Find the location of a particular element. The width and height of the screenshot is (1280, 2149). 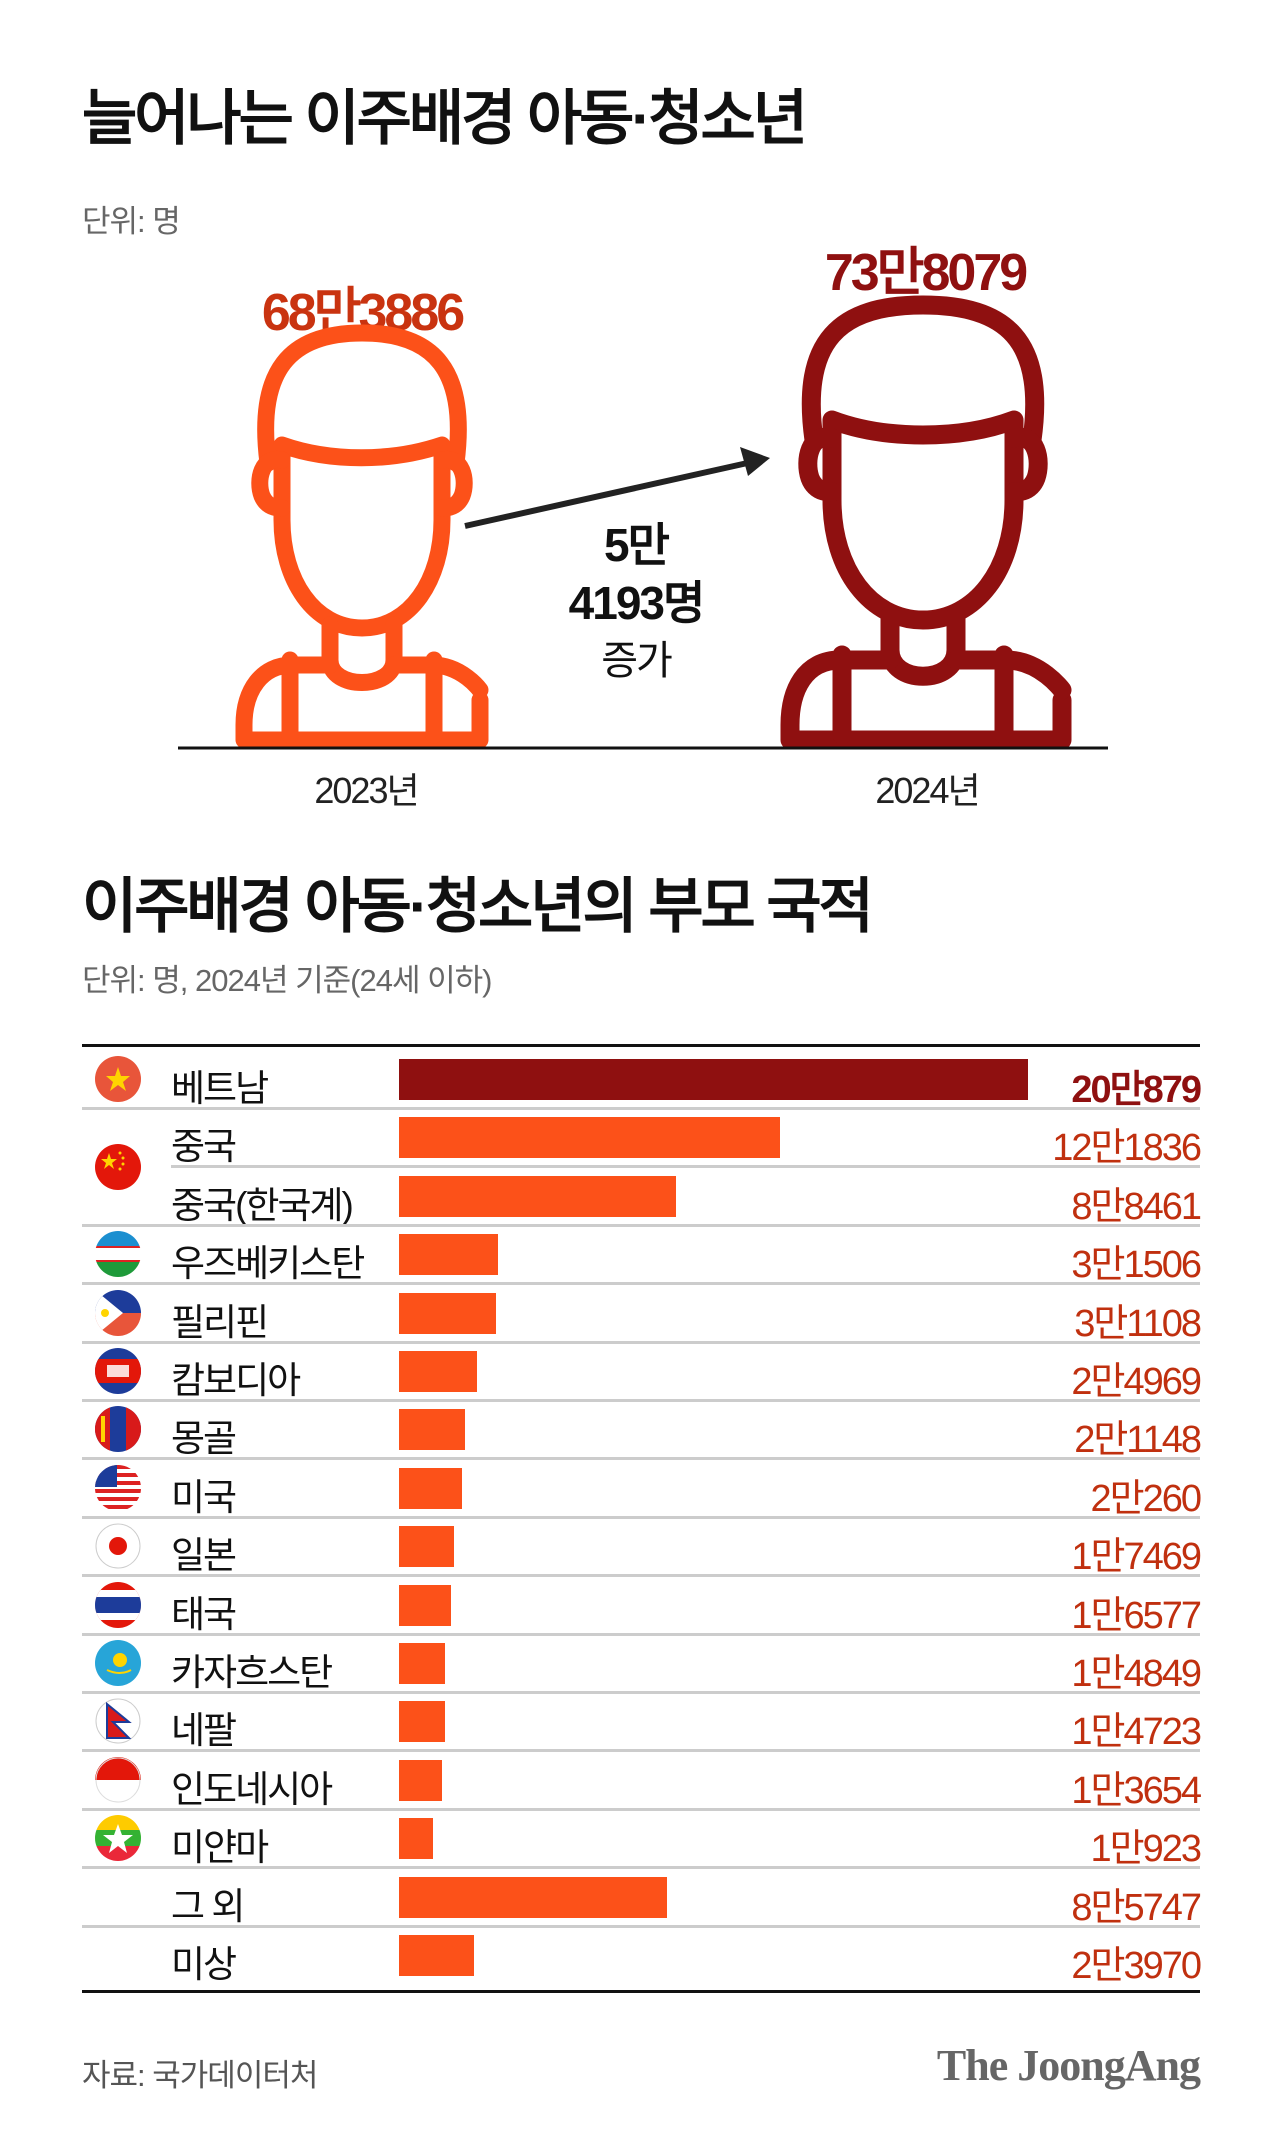

usa-flag-icon is located at coordinates (118, 1487).